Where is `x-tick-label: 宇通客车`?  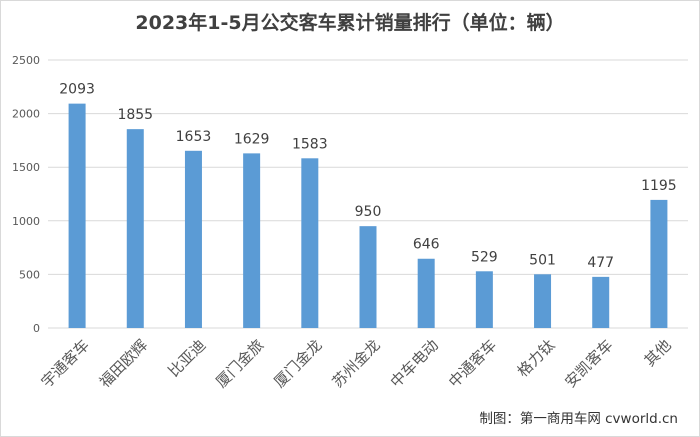 x-tick-label: 宇通客车 is located at coordinates (65, 363).